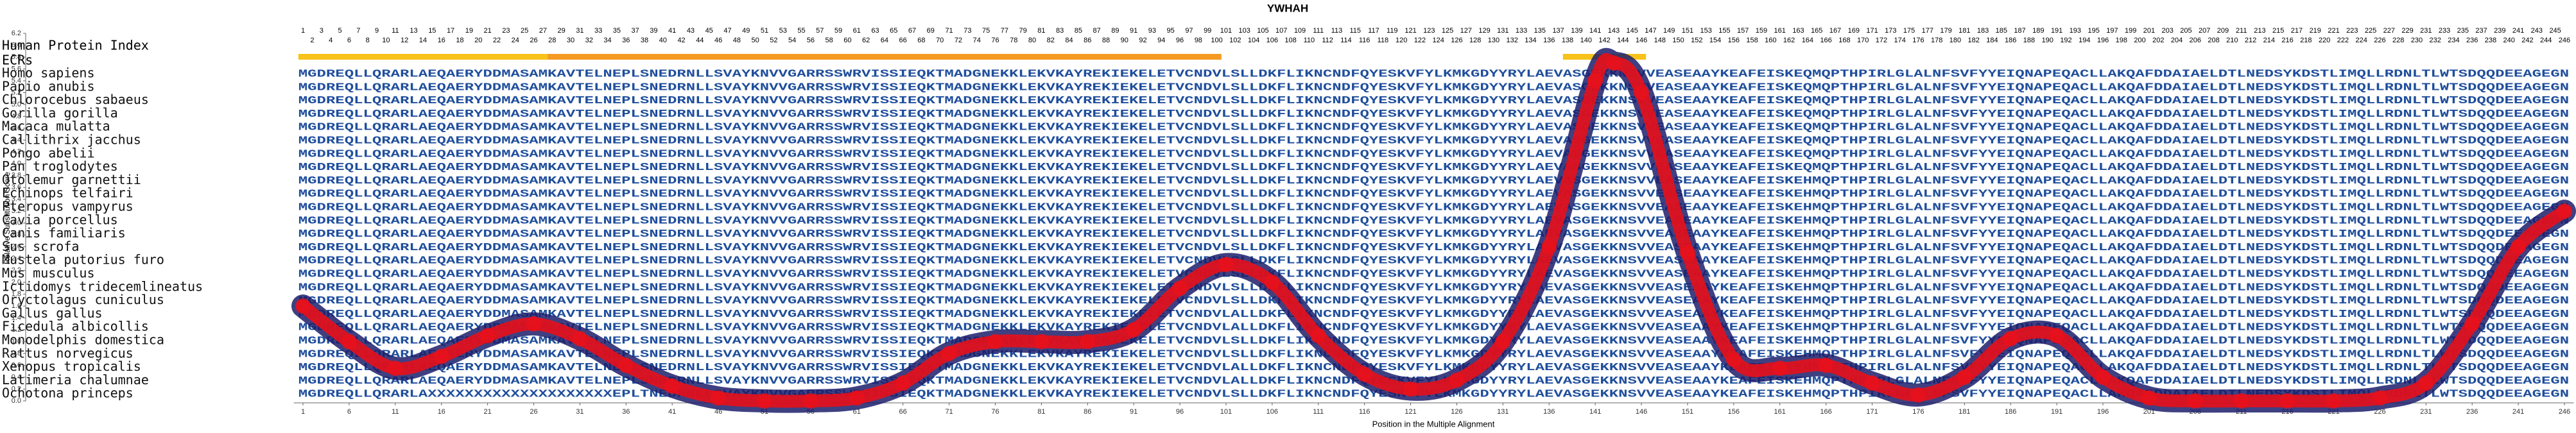 Image resolution: width=2576 pixels, height=433 pixels. I want to click on position-number: 144, so click(1623, 40).